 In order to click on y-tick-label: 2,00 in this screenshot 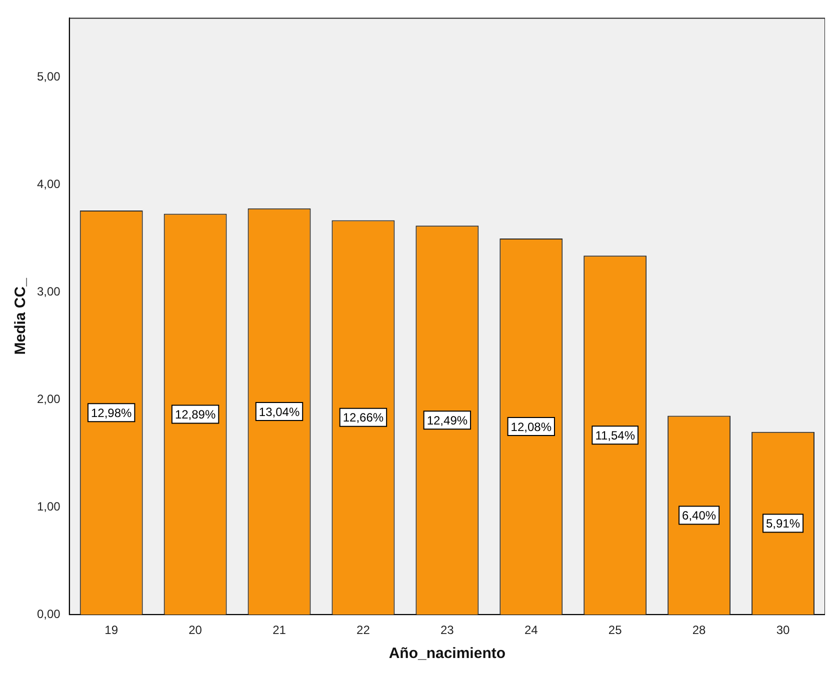, I will do `click(48, 399)`.